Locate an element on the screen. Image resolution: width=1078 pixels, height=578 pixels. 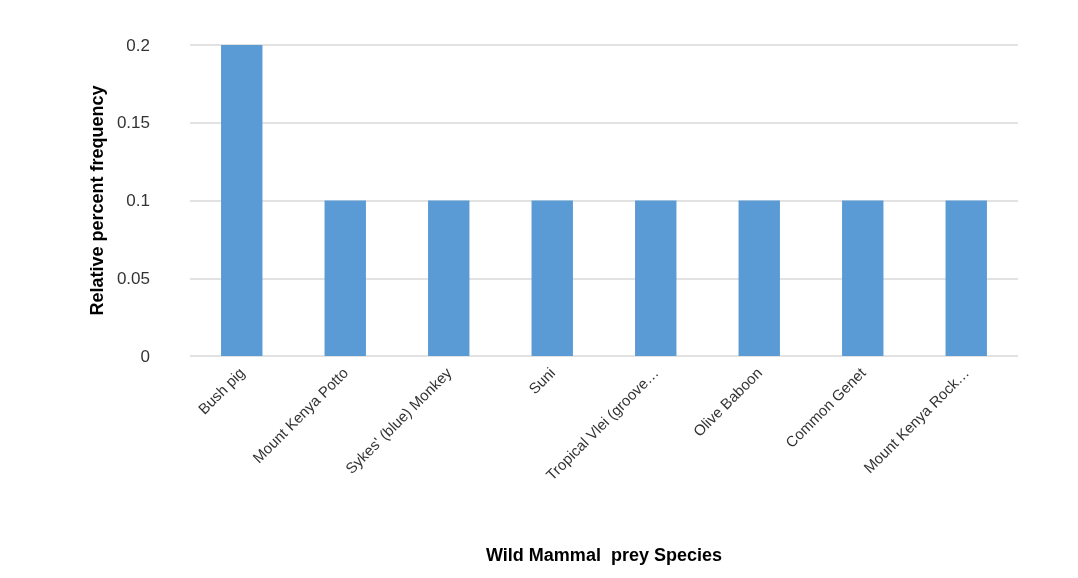
y-tick-label: 0.05 is located at coordinates (133, 278).